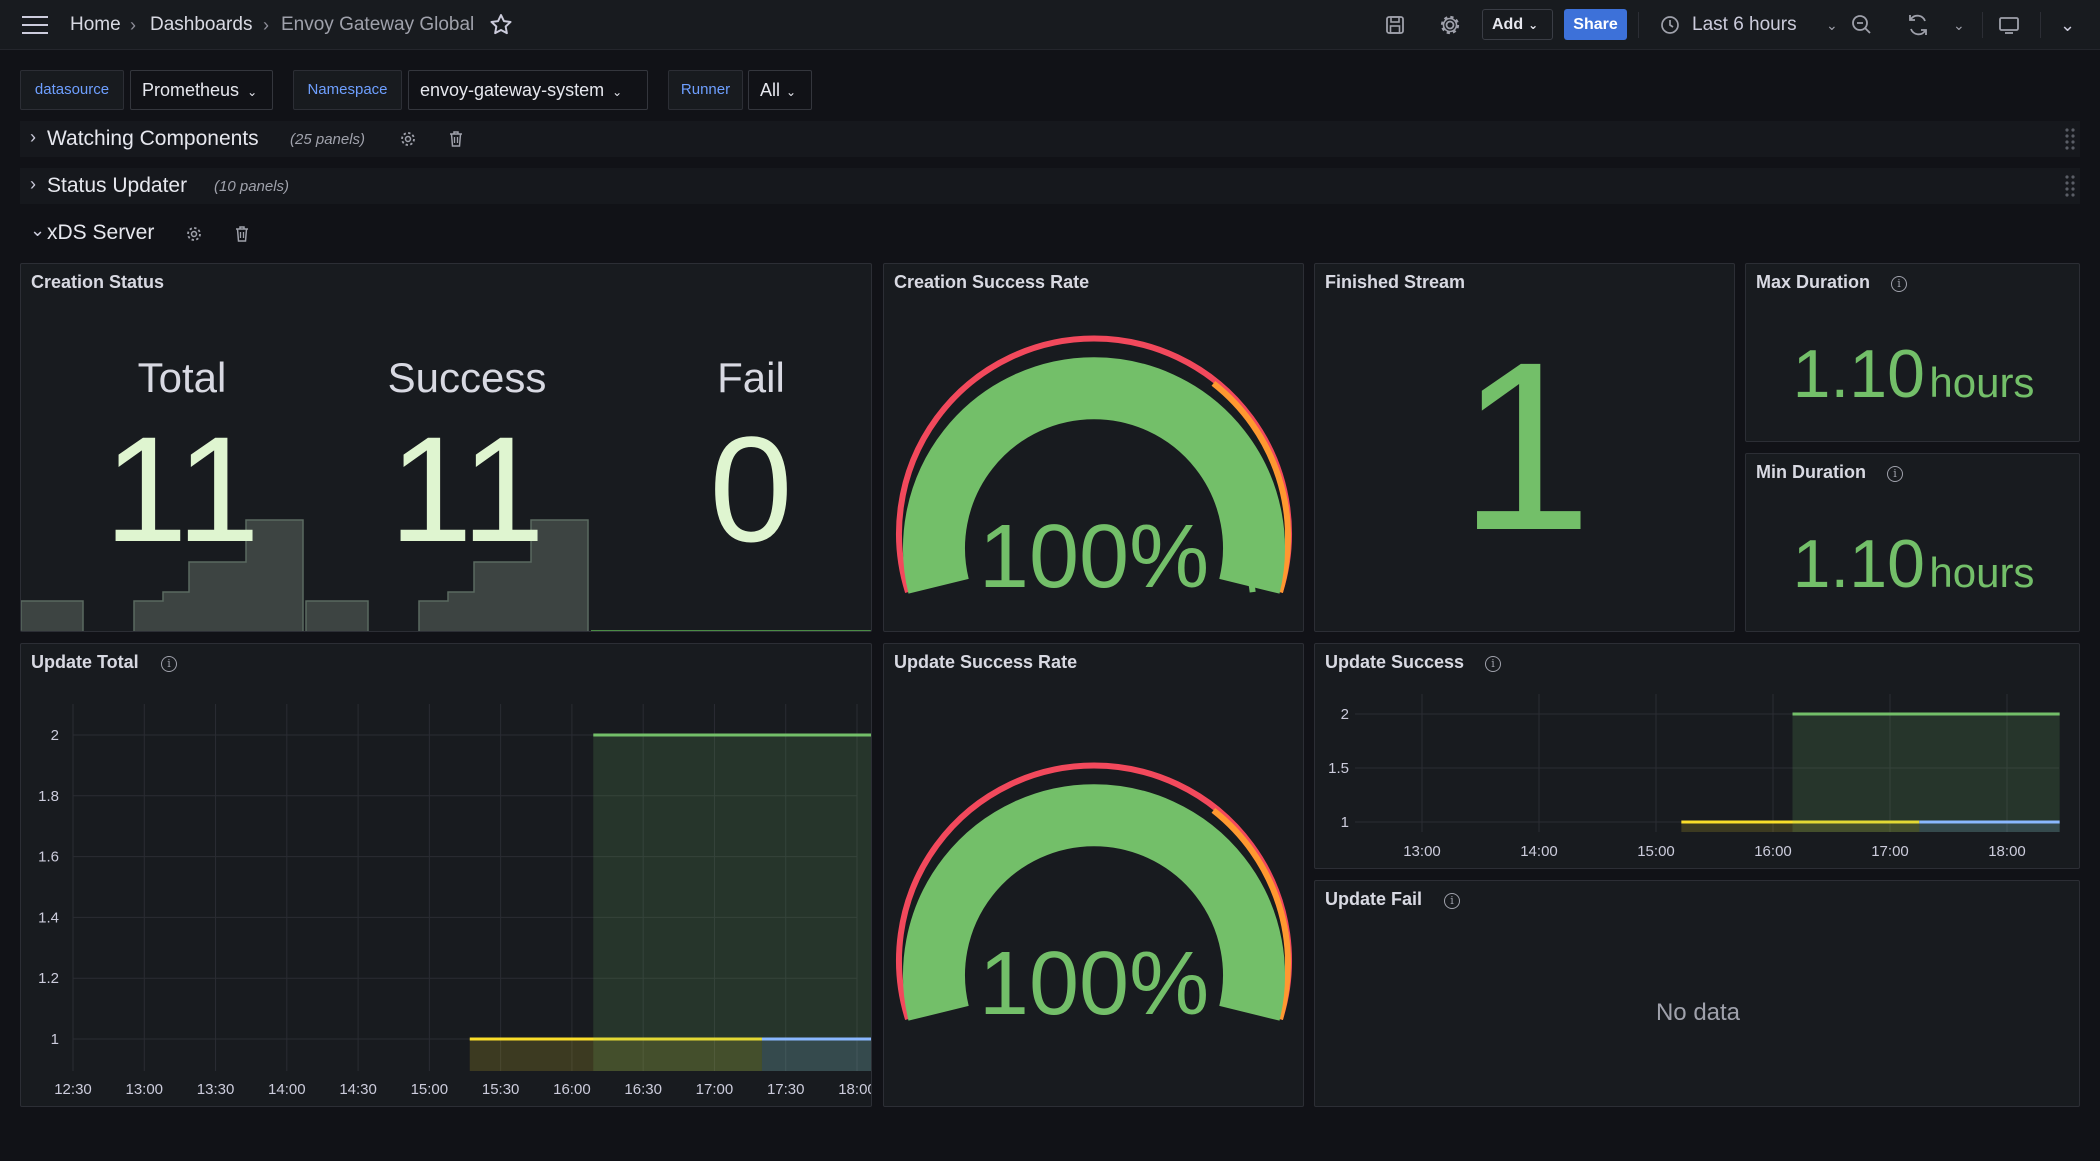  Describe the element at coordinates (1450, 25) in the screenshot. I see `gear-icon` at that location.